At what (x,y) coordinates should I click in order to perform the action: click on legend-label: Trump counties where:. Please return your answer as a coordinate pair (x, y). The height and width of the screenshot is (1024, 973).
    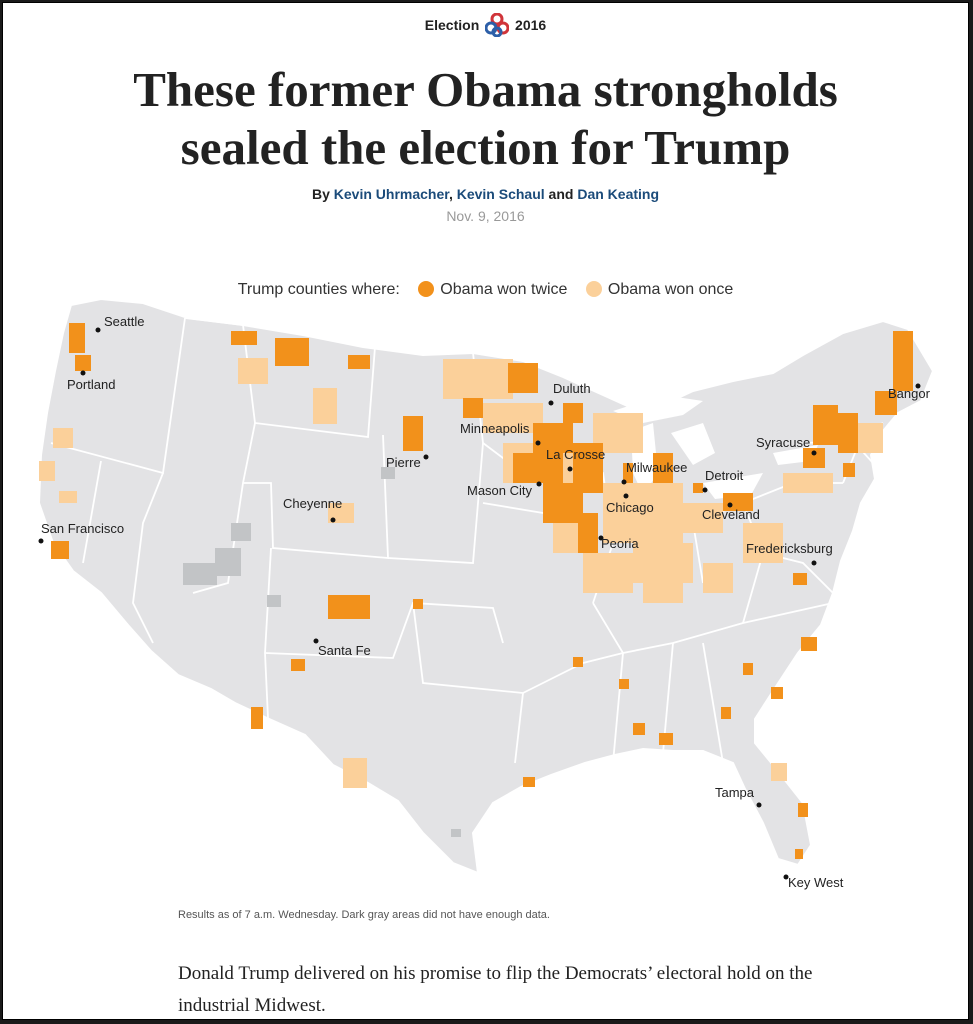
    Looking at the image, I should click on (318, 289).